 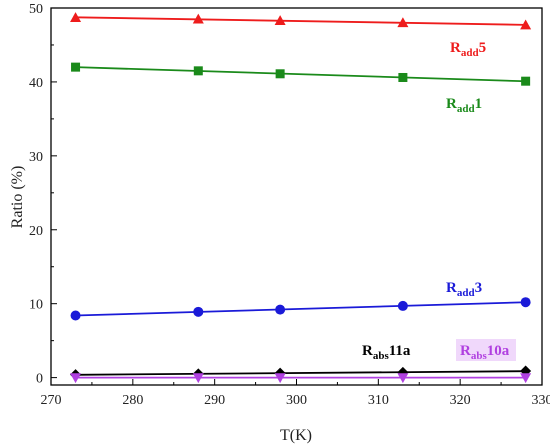 What do you see at coordinates (460, 400) in the screenshot?
I see `x-tick-label: 320` at bounding box center [460, 400].